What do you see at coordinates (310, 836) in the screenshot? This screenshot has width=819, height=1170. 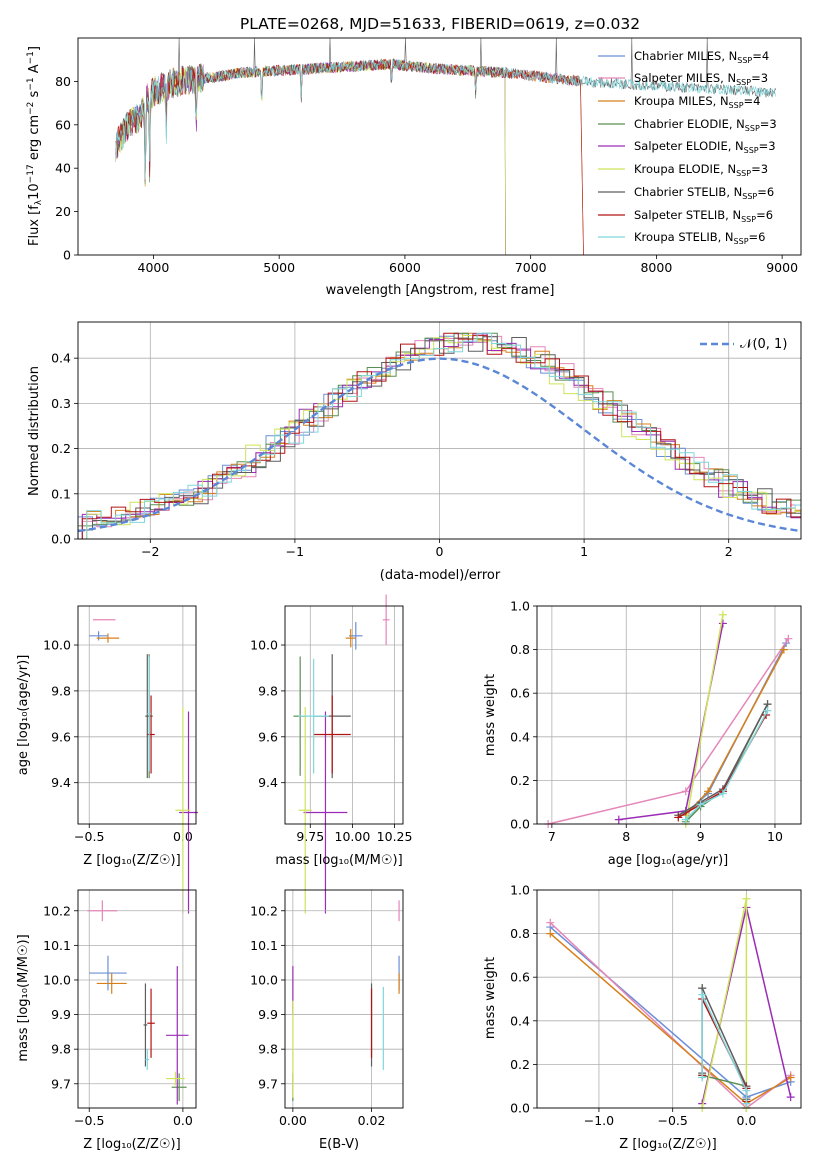 I see `mass_age-xtick-label-0: 9.75` at bounding box center [310, 836].